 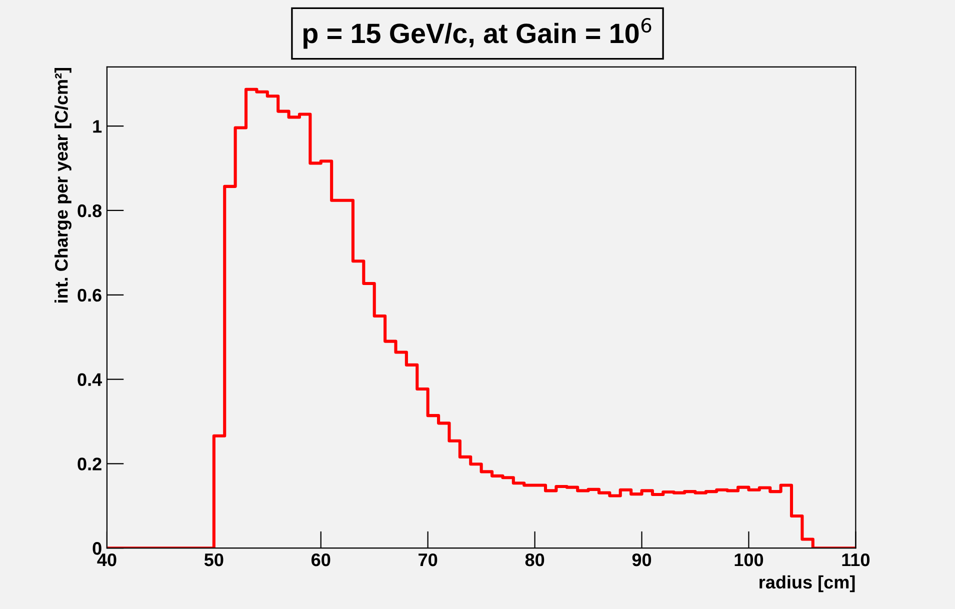 What do you see at coordinates (856, 559) in the screenshot?
I see `x-tick-label: 110` at bounding box center [856, 559].